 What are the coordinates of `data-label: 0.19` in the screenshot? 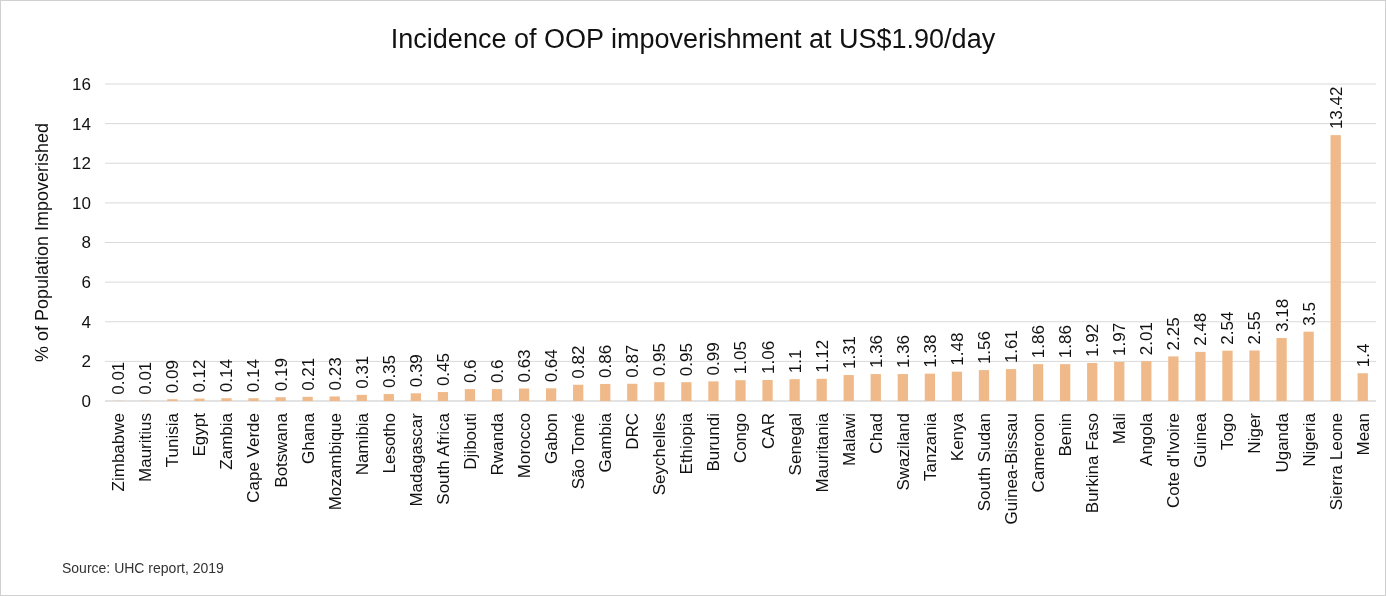 It's located at (281, 375).